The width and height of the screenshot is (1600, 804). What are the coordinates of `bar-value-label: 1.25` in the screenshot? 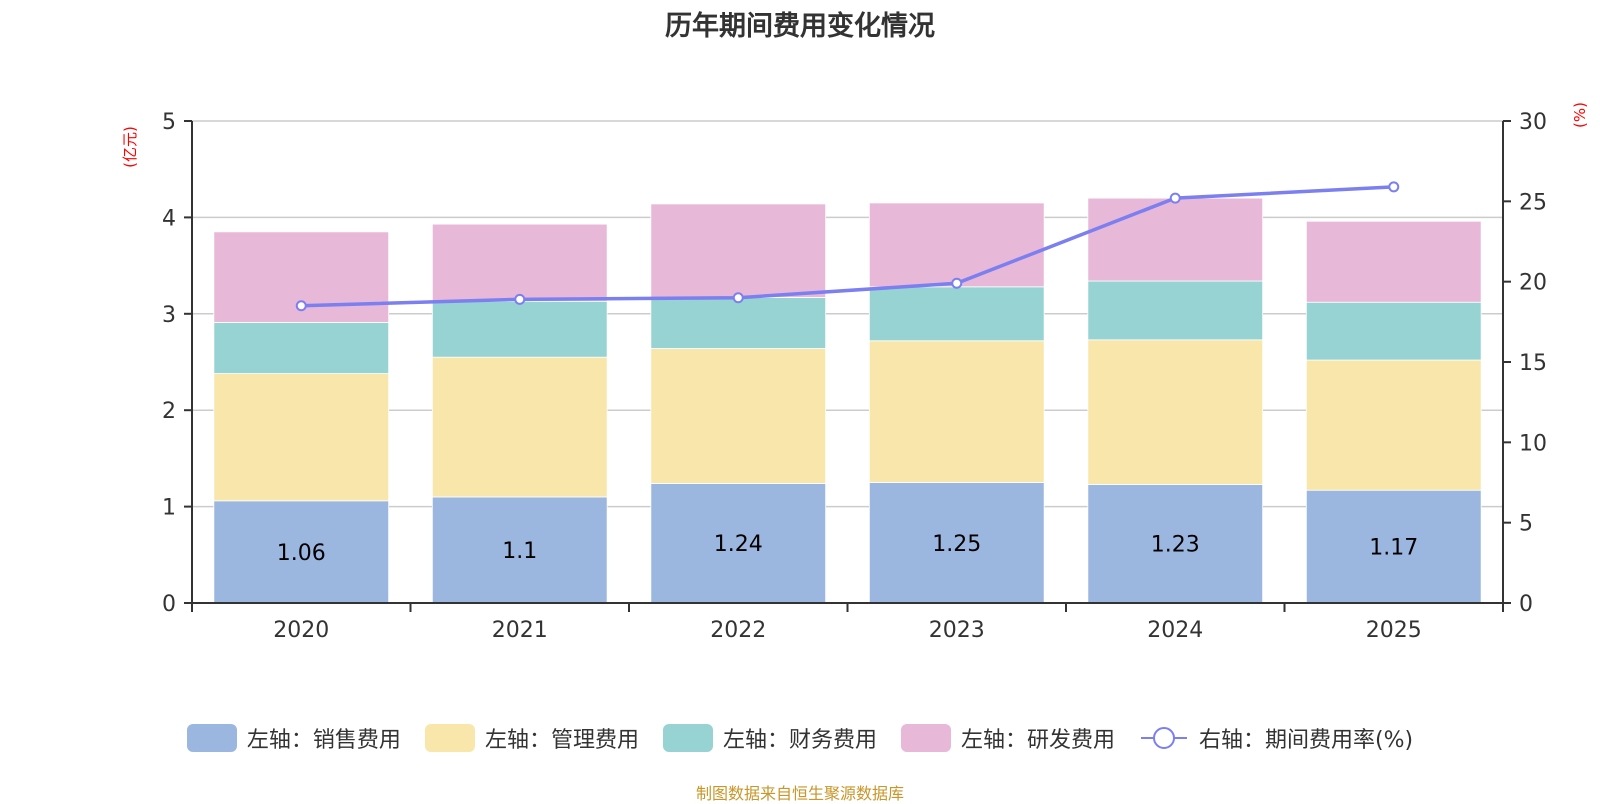 It's located at (956, 544).